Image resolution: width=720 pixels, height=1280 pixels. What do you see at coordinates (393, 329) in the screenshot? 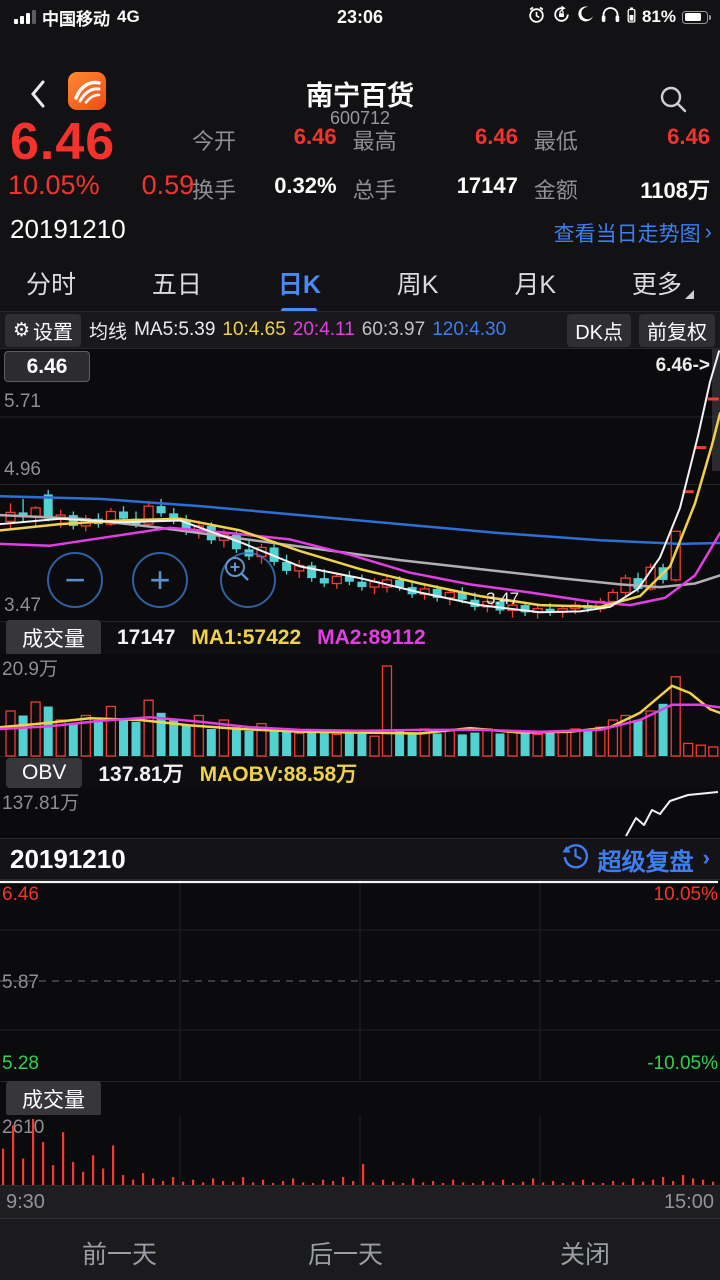
I see `ma-value: 60:3.97` at bounding box center [393, 329].